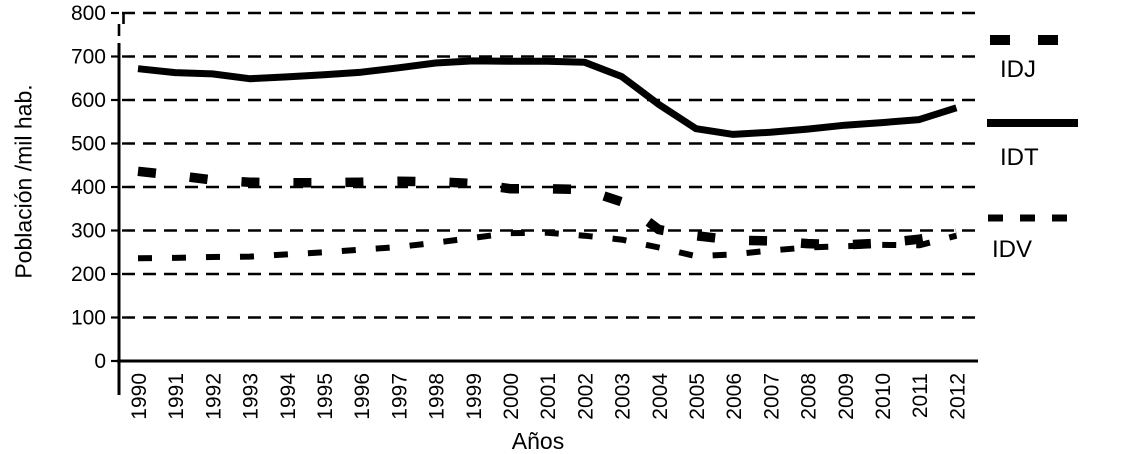 The width and height of the screenshot is (1140, 454). What do you see at coordinates (176, 396) in the screenshot?
I see `svg-text: 1991` at bounding box center [176, 396].